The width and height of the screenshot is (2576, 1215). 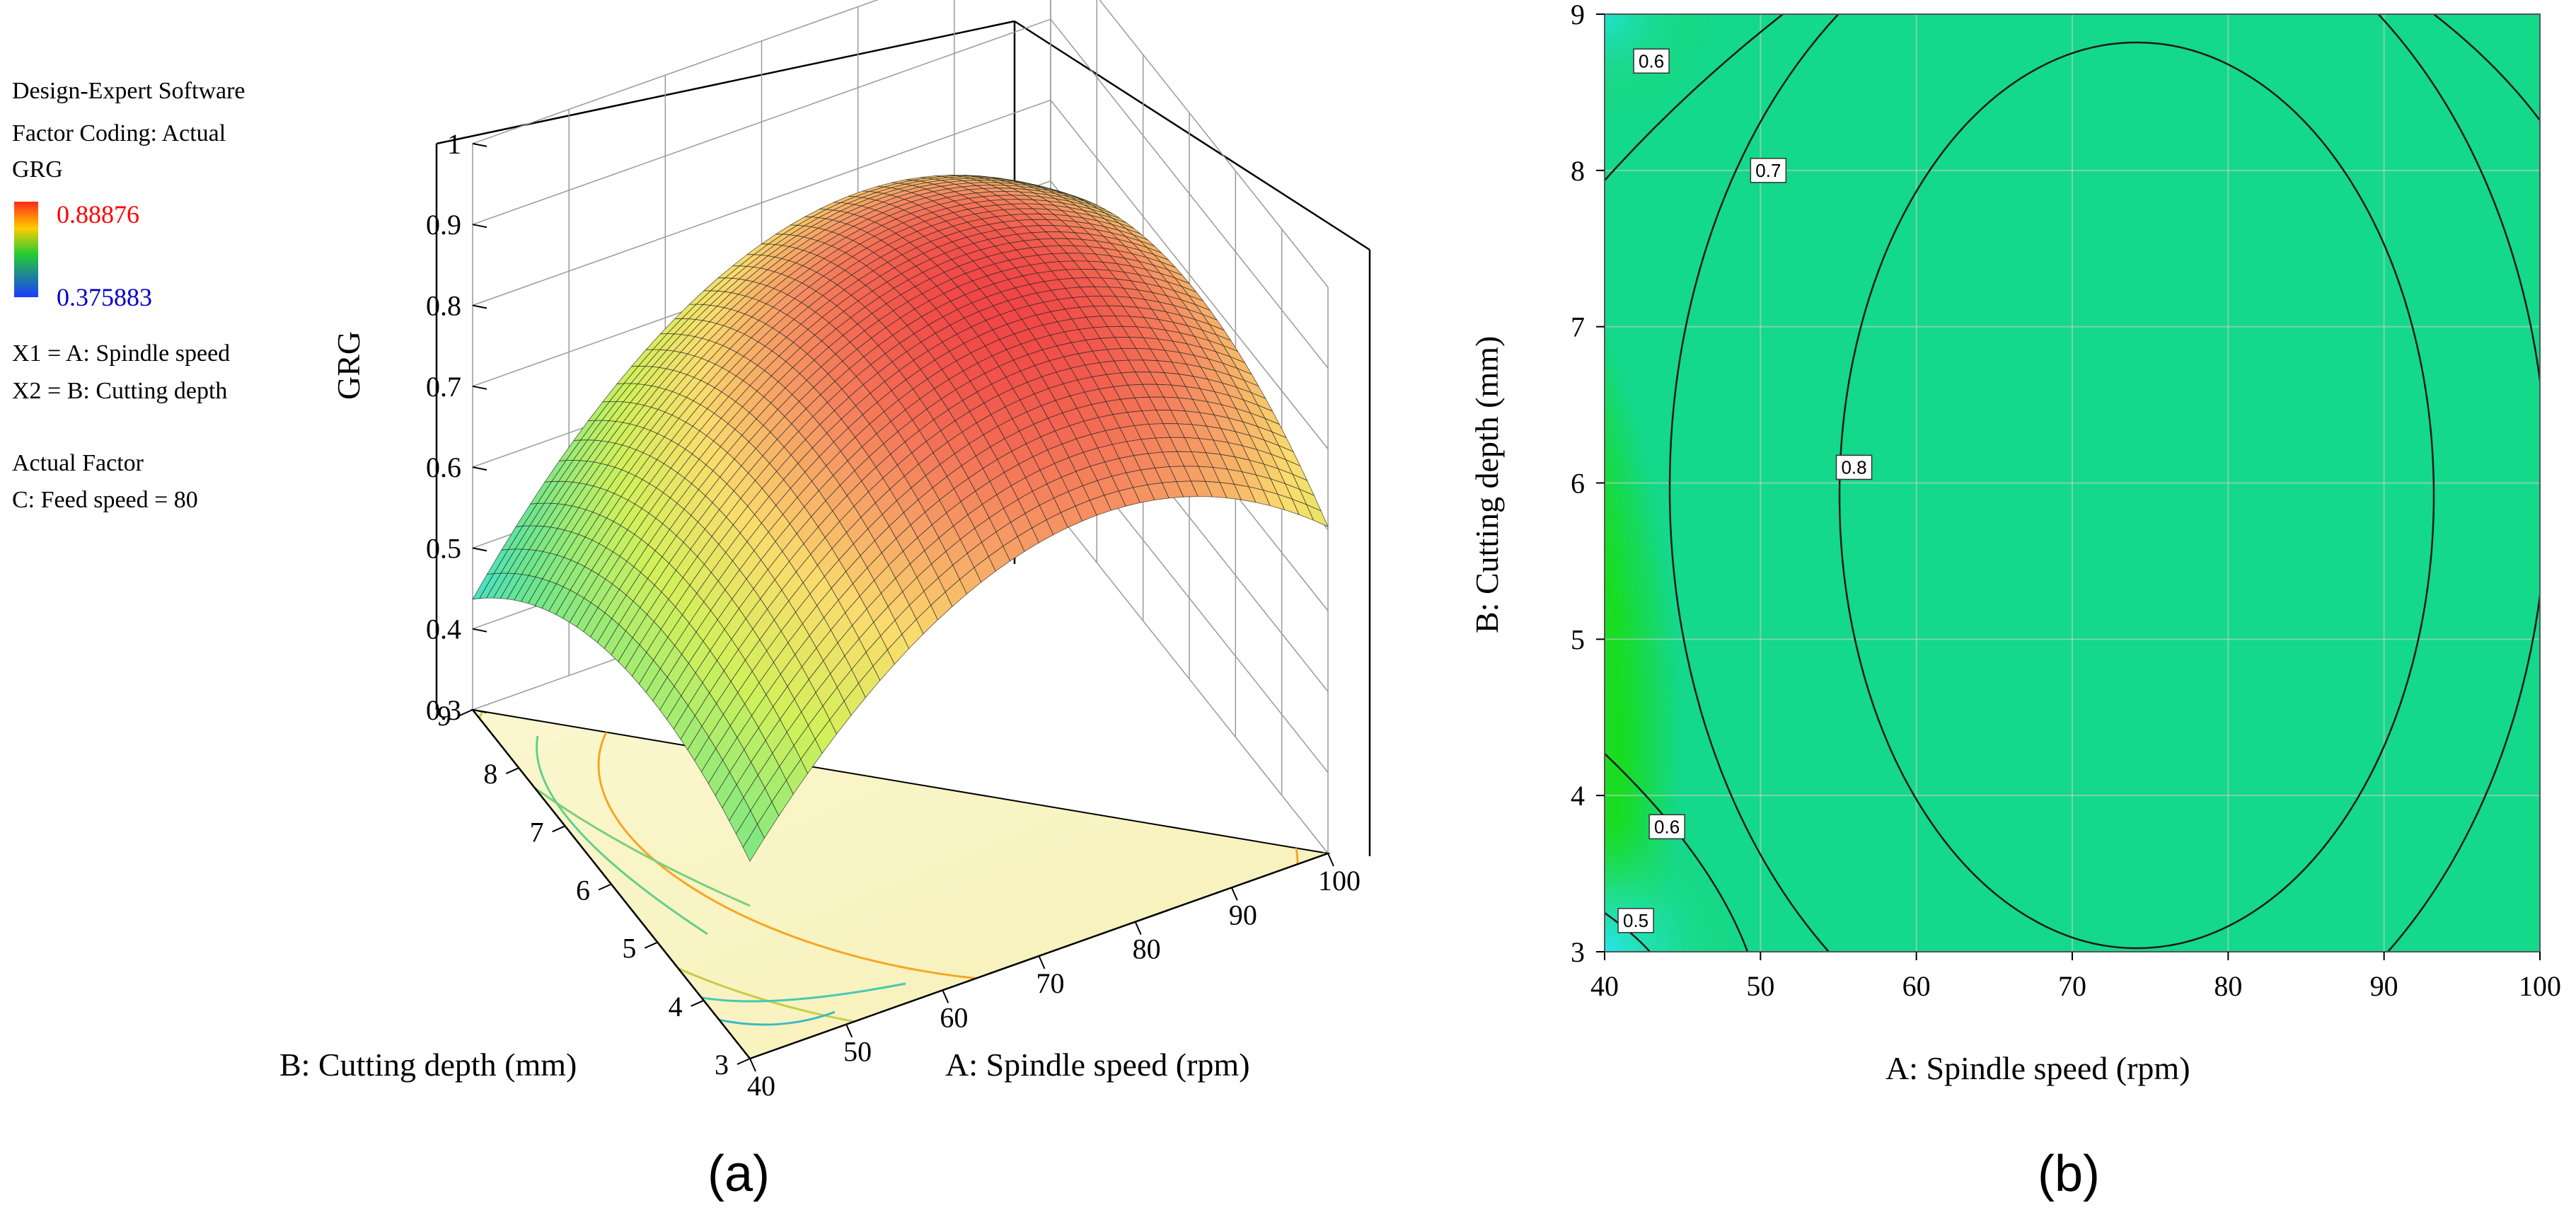 What do you see at coordinates (119, 391) in the screenshot?
I see `factor-x2: X2 = B: Cutting depth` at bounding box center [119, 391].